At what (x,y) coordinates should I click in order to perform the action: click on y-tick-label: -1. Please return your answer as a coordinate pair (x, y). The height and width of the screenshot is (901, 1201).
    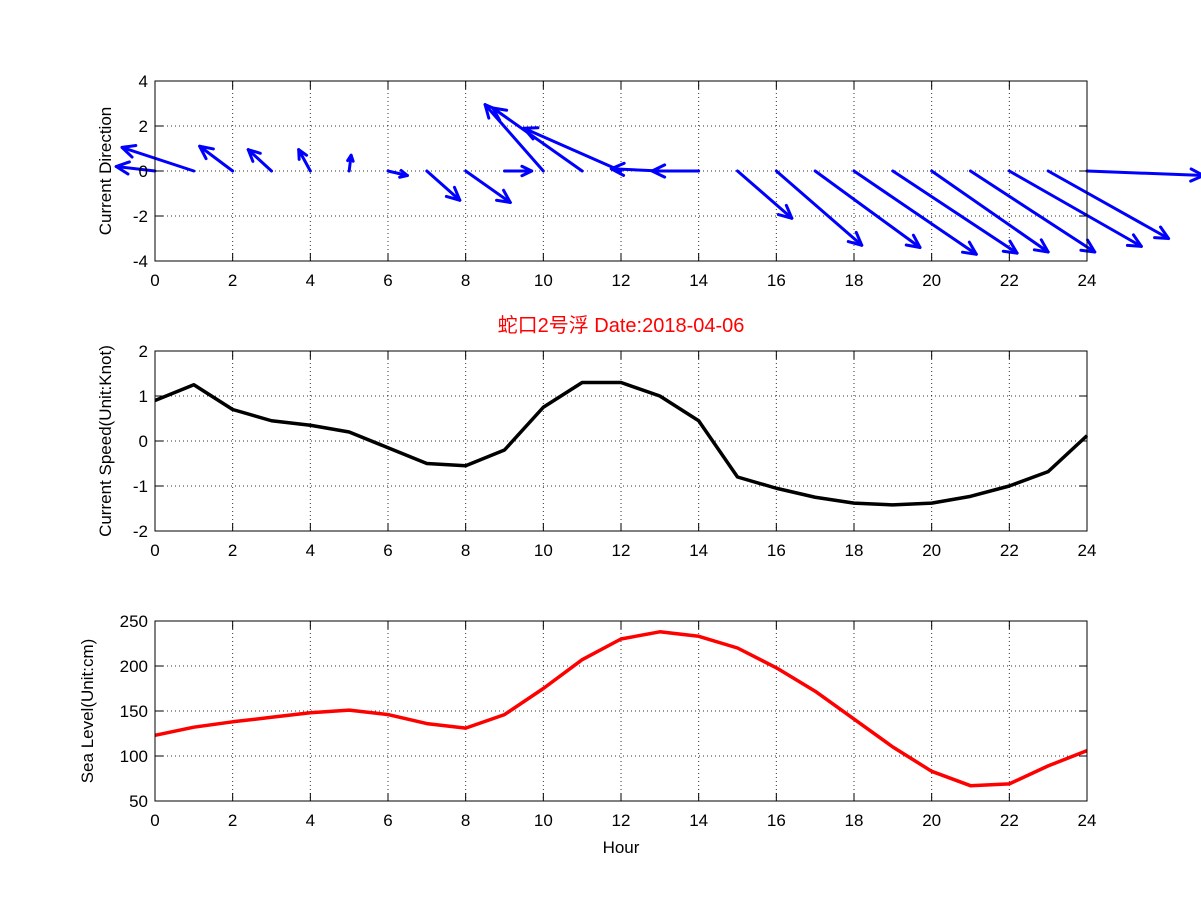
    Looking at the image, I should click on (140, 486).